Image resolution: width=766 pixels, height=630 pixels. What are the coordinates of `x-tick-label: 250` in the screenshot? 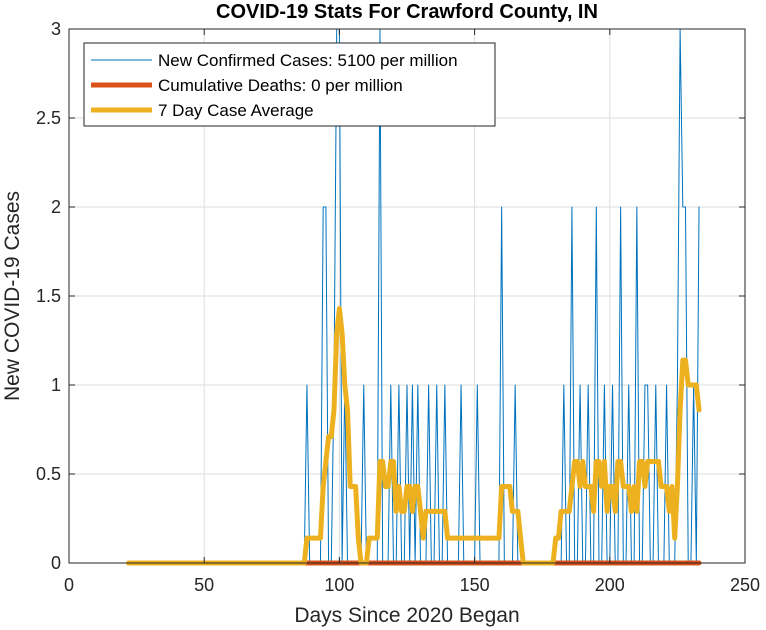 It's located at (745, 585).